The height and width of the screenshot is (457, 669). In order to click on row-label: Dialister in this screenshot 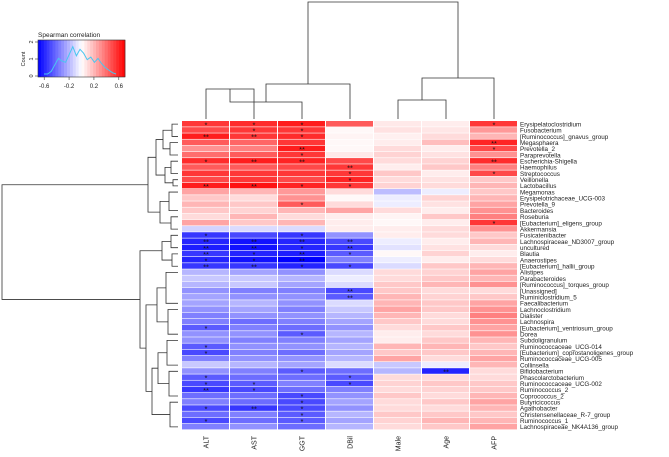, I will do `click(531, 316)`.